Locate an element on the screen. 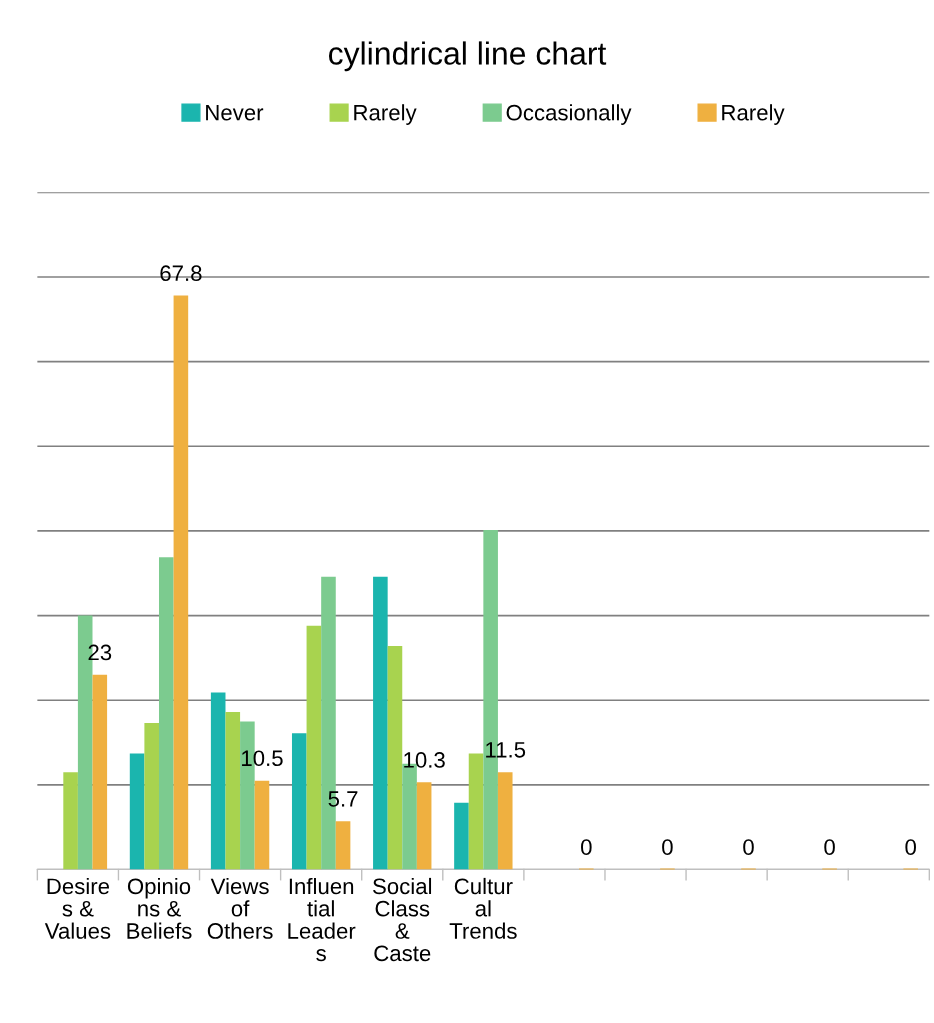 Image resolution: width=934 pixels, height=1023 pixels. data-label: 10.3 is located at coordinates (424, 760).